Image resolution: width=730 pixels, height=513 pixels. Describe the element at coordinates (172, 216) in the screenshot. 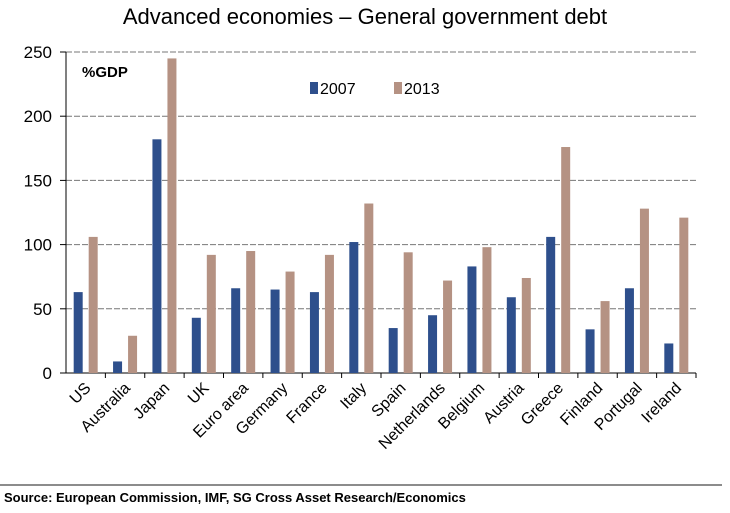

I see `bar-2013-japan` at that location.